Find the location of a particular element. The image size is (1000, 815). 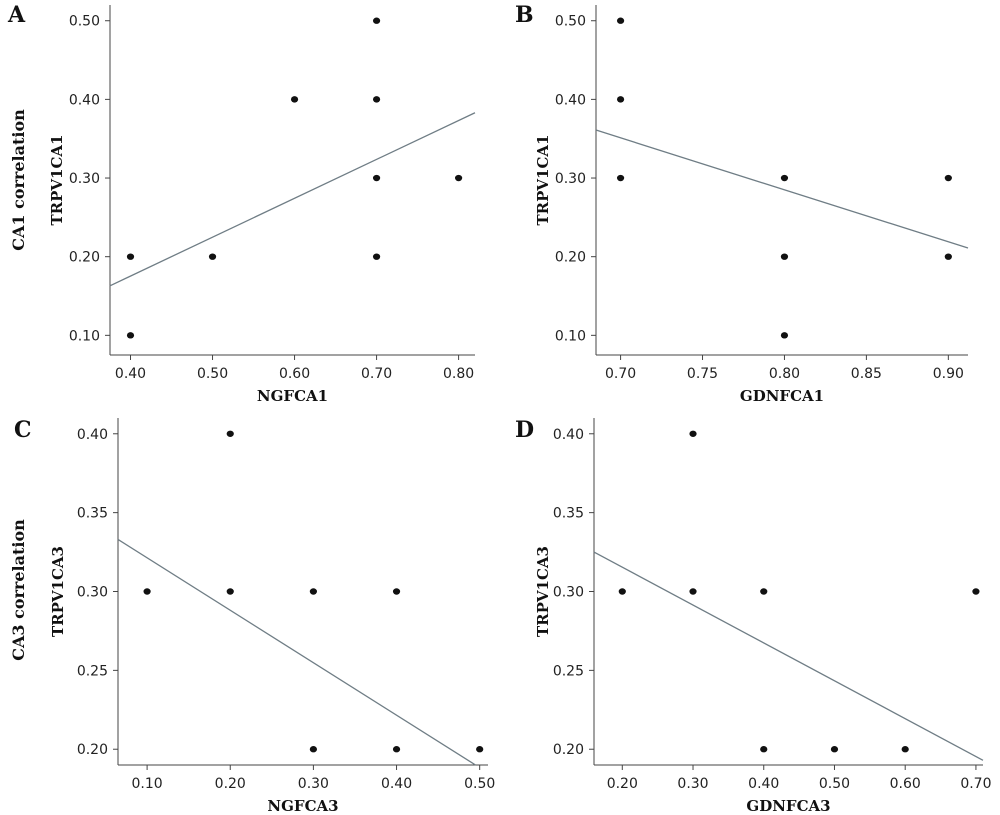

x-tick-label: 0.90 is located at coordinates (948, 374).